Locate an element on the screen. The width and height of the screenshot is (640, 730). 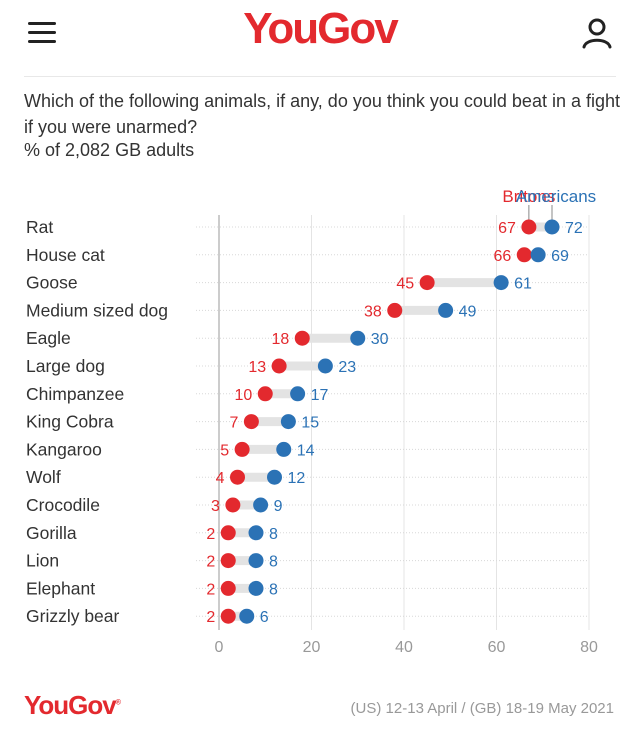
americans-value-label: 61 is located at coordinates (523, 284).